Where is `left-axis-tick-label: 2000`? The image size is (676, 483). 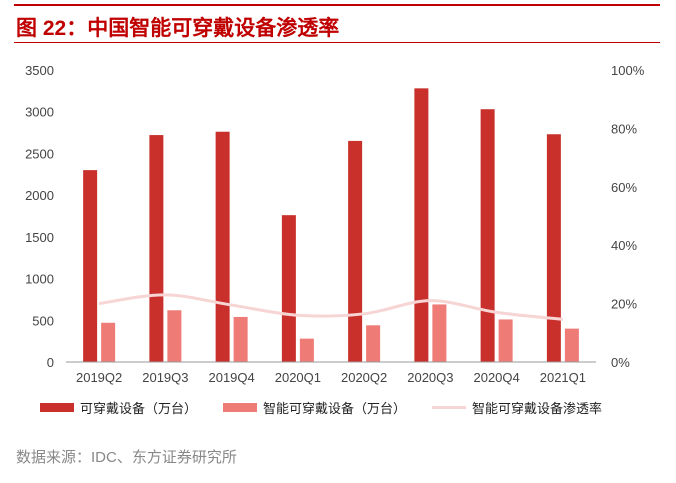
left-axis-tick-label: 2000 is located at coordinates (39, 195).